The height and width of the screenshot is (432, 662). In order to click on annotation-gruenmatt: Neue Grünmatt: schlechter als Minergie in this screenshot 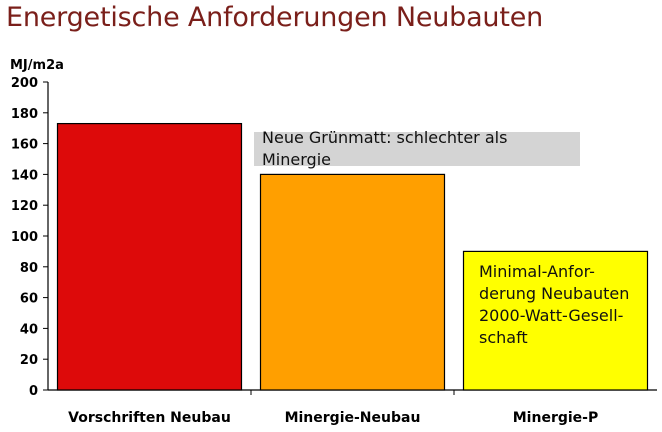, I will do `click(417, 148)`.